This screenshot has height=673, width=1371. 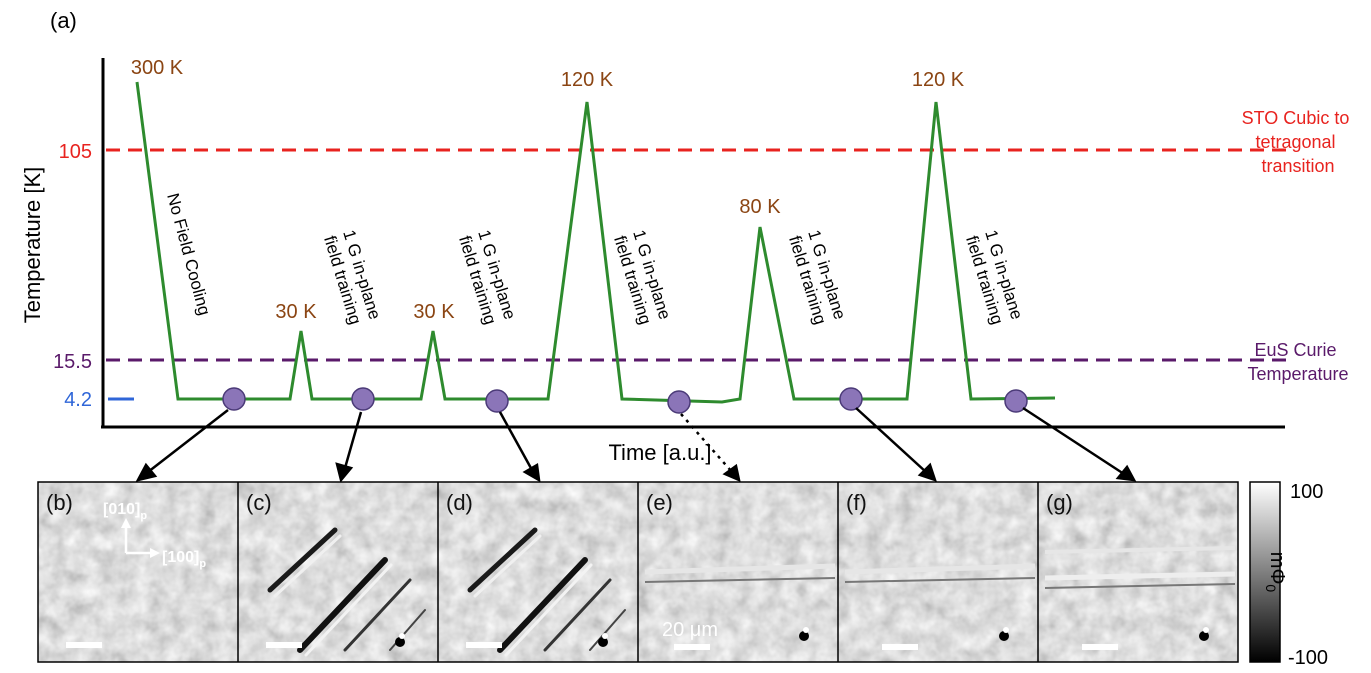 I want to click on arrow-head-b, so click(x=146, y=472).